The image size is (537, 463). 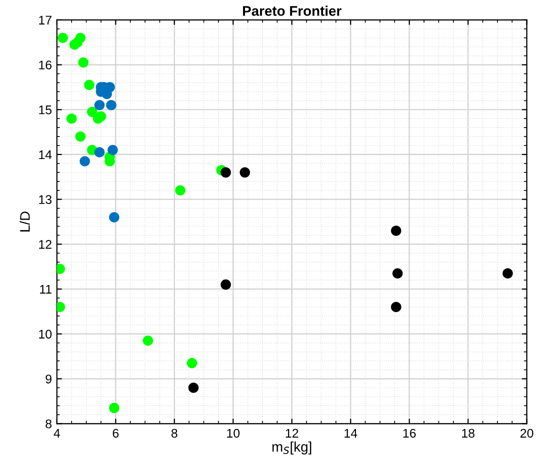 What do you see at coordinates (233, 433) in the screenshot?
I see `x-tick-label: 10` at bounding box center [233, 433].